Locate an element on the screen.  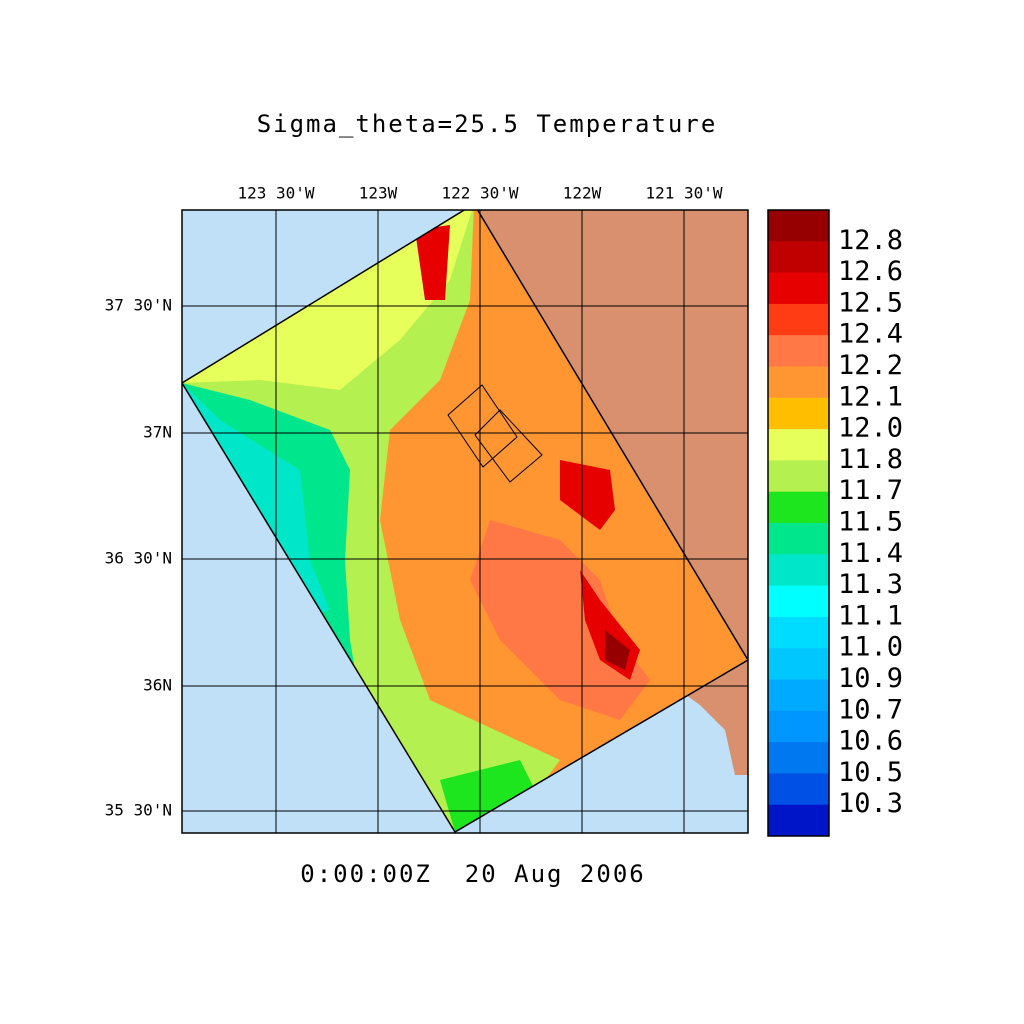
lon-label: 122 30'W is located at coordinates (479, 193).